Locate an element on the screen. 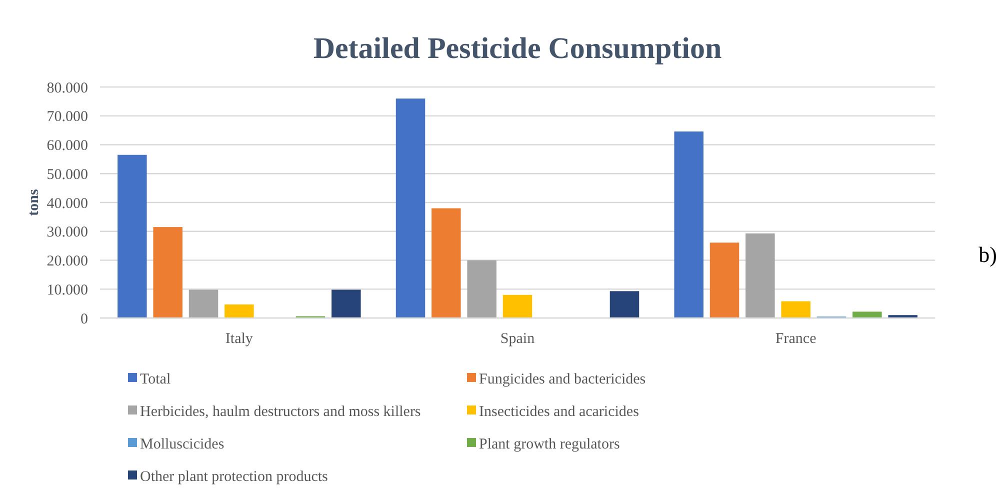 This screenshot has width=1000, height=496. legend-label: Fungicides and bactericides is located at coordinates (562, 379).